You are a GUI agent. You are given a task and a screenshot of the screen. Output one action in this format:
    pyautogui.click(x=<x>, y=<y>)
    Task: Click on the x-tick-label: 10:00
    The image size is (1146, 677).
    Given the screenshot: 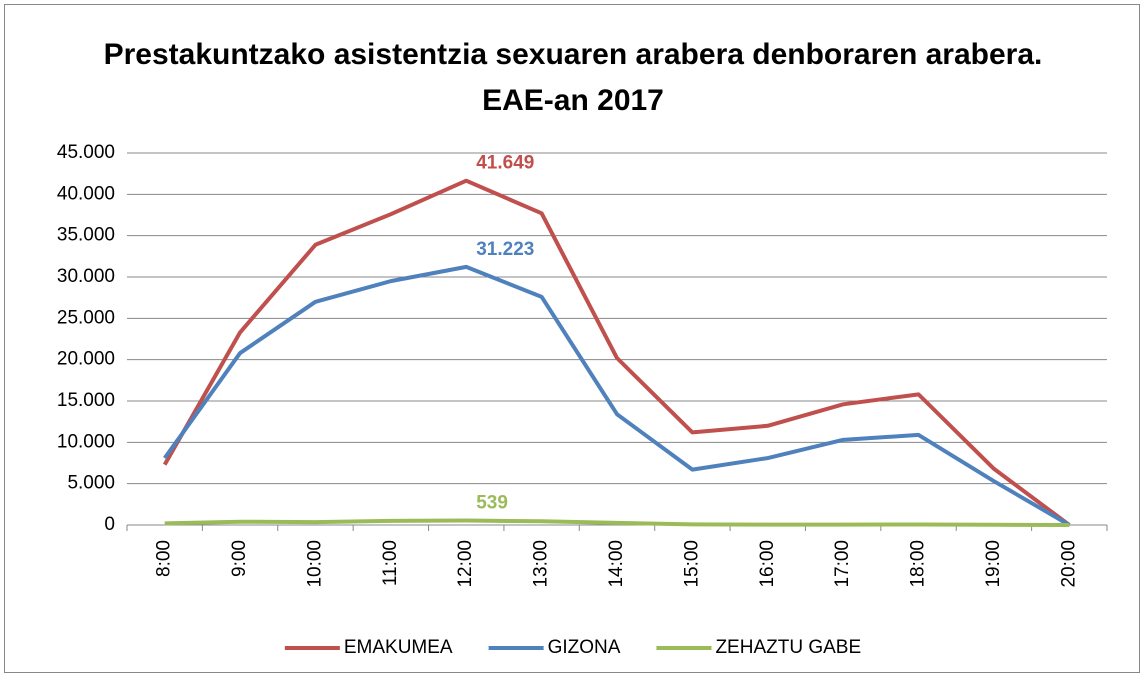 What is the action you would take?
    pyautogui.click(x=314, y=564)
    